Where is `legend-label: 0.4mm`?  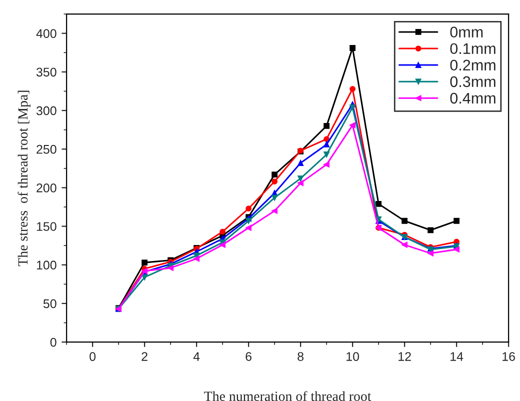 legend-label: 0.4mm is located at coordinates (473, 98).